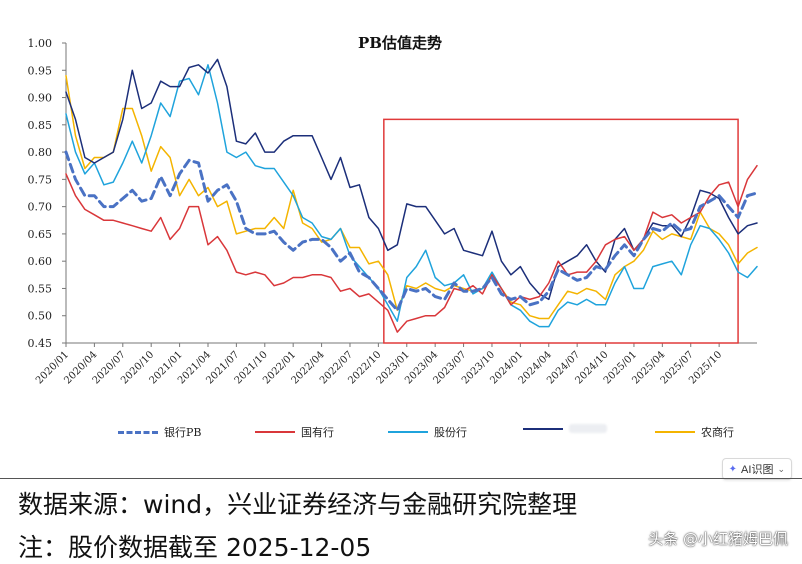 This screenshot has height=564, width=802. I want to click on y-tick-label: 0.95, so click(40, 70).